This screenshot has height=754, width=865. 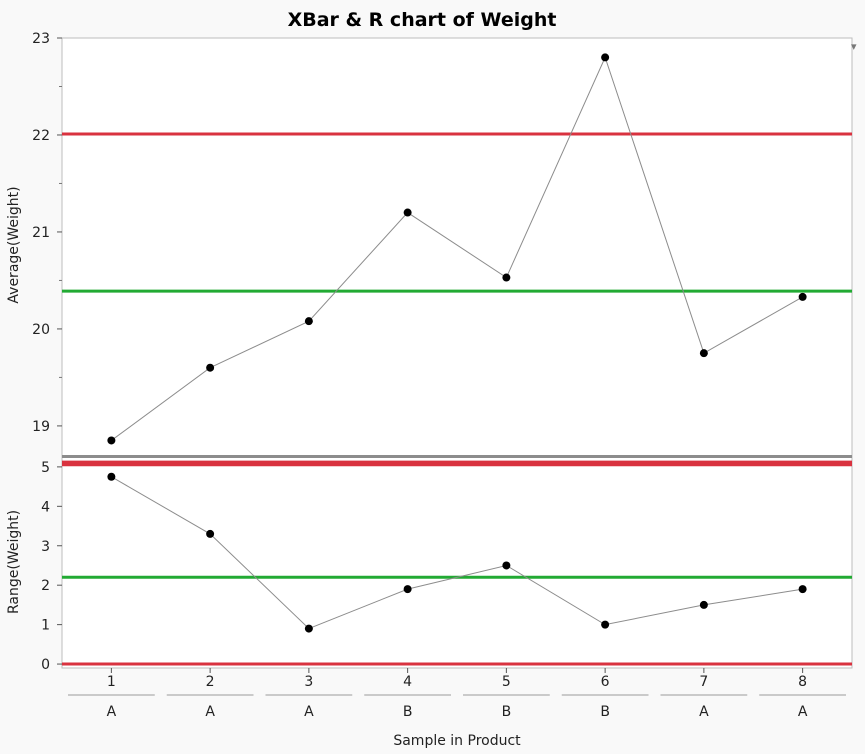 I want to click on x-axis-label: Sample in Product, so click(x=457, y=741).